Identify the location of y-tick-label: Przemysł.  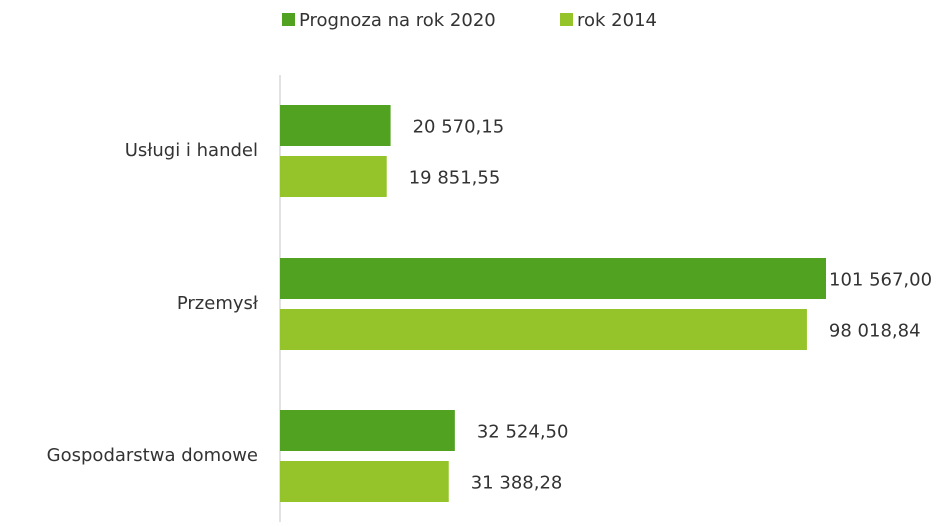
(218, 303).